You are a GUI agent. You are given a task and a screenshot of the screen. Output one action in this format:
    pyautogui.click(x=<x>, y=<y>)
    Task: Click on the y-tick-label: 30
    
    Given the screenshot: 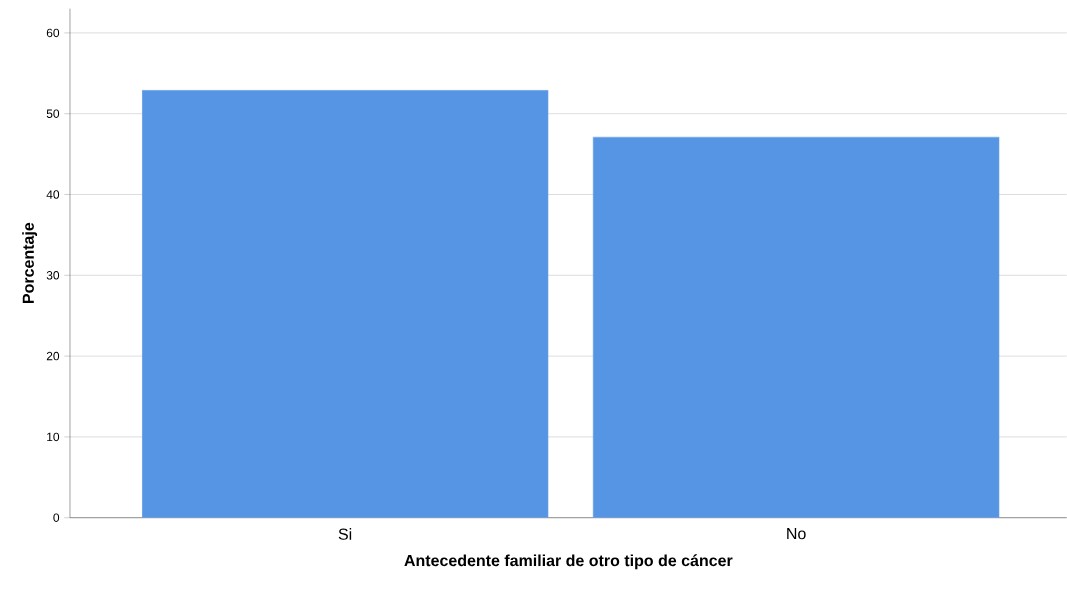 What is the action you would take?
    pyautogui.click(x=53, y=275)
    